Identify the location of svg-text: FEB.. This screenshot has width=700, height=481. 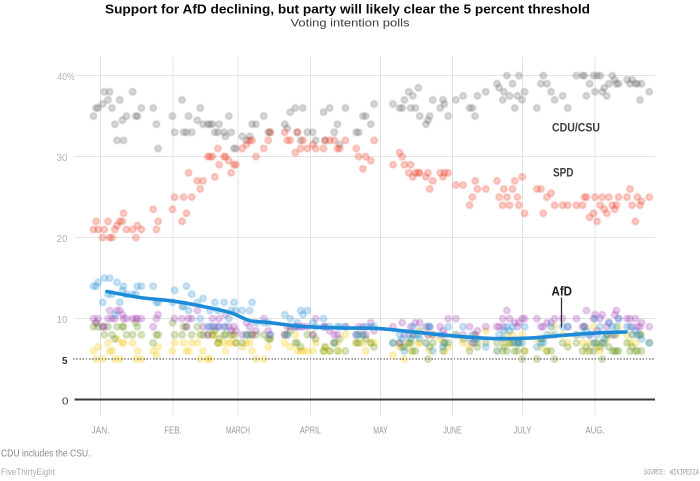
(173, 431).